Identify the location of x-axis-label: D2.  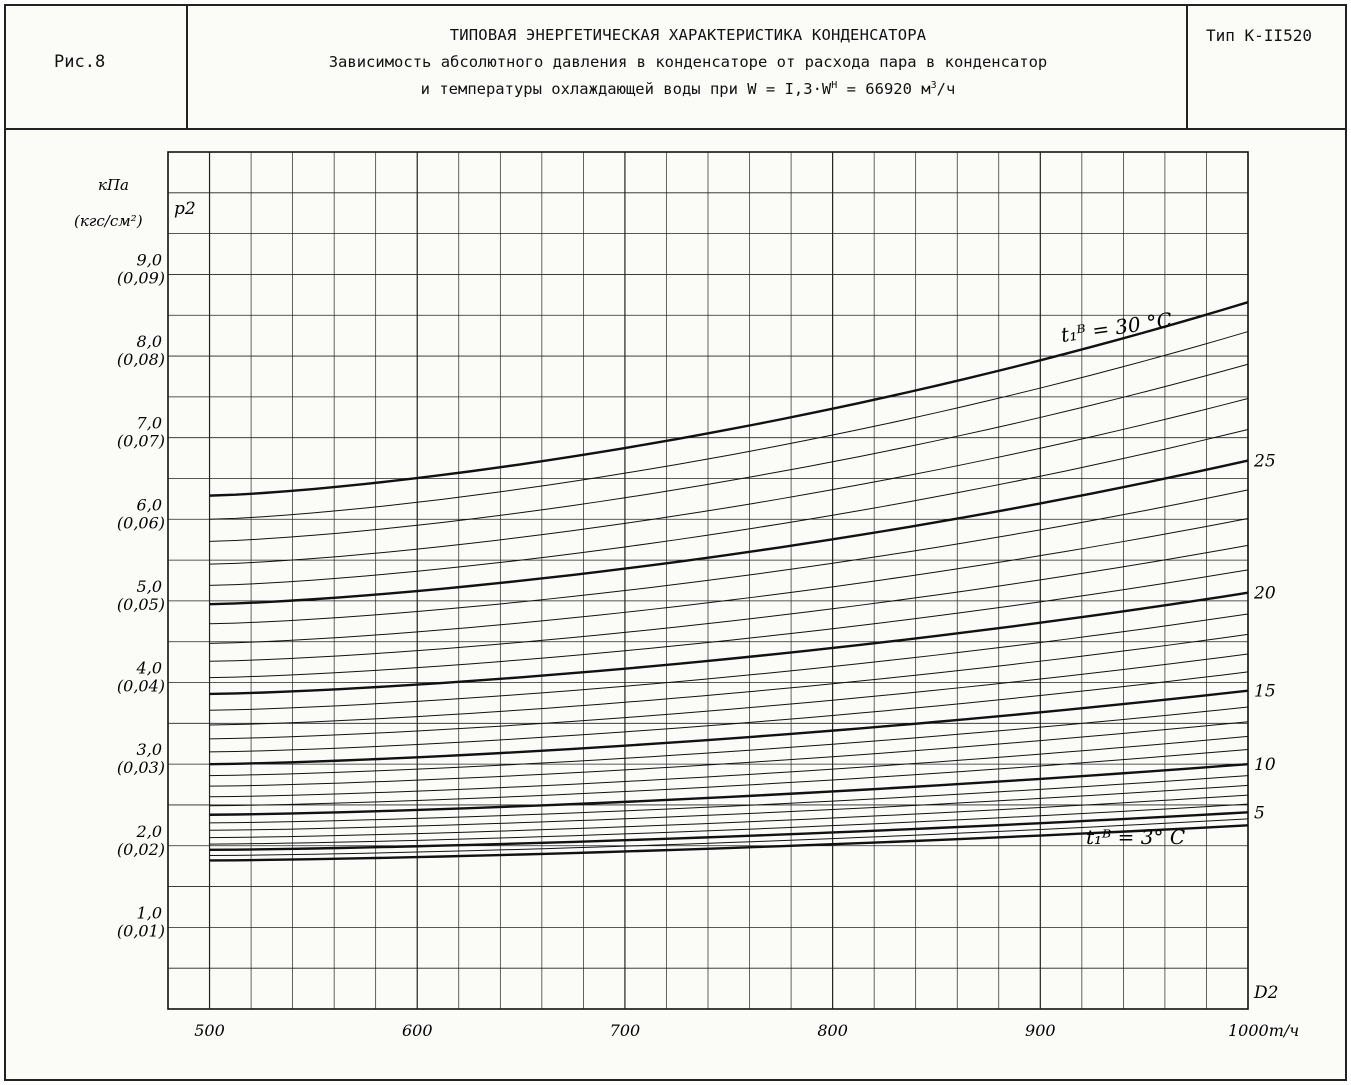
(1265, 993).